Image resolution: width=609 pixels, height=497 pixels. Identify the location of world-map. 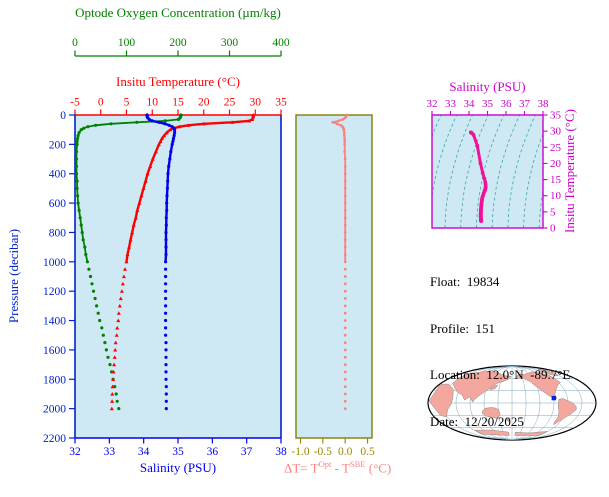
(512, 403).